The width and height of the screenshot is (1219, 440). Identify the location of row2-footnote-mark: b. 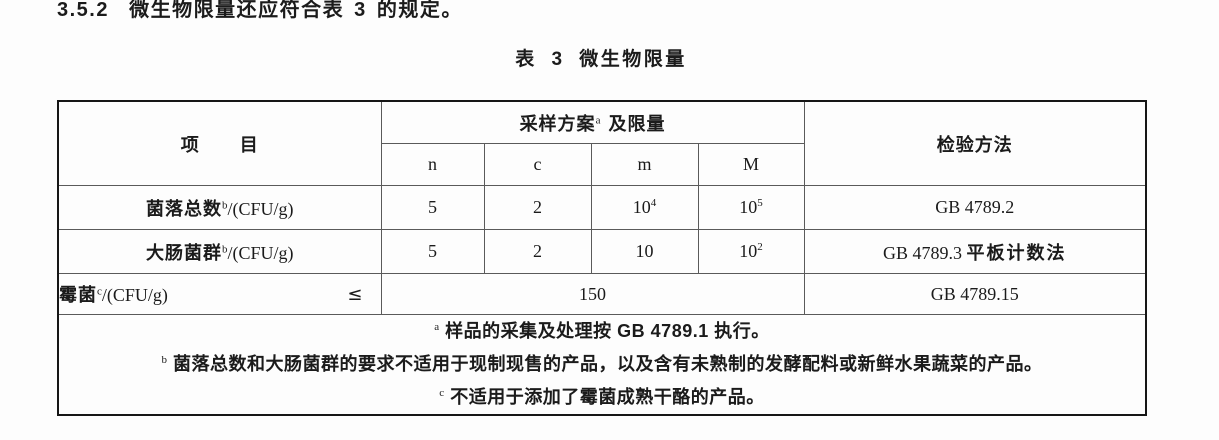
(224, 249).